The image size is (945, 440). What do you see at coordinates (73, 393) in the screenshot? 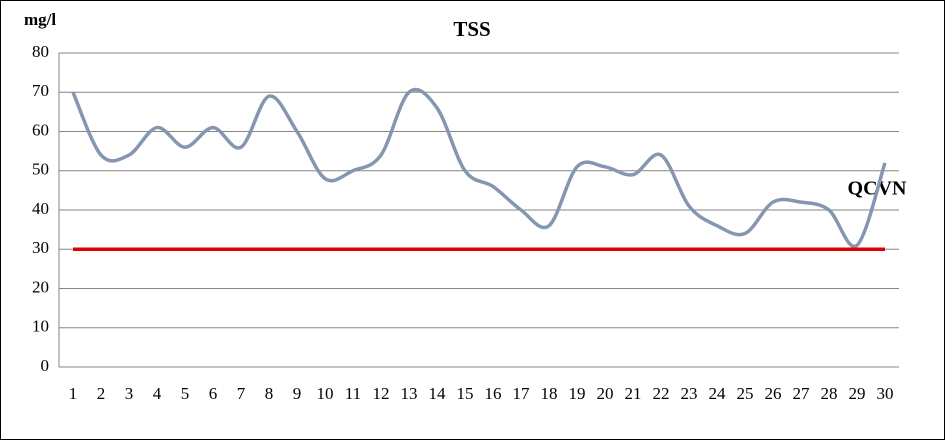
I see `x-tick-label: 1` at bounding box center [73, 393].